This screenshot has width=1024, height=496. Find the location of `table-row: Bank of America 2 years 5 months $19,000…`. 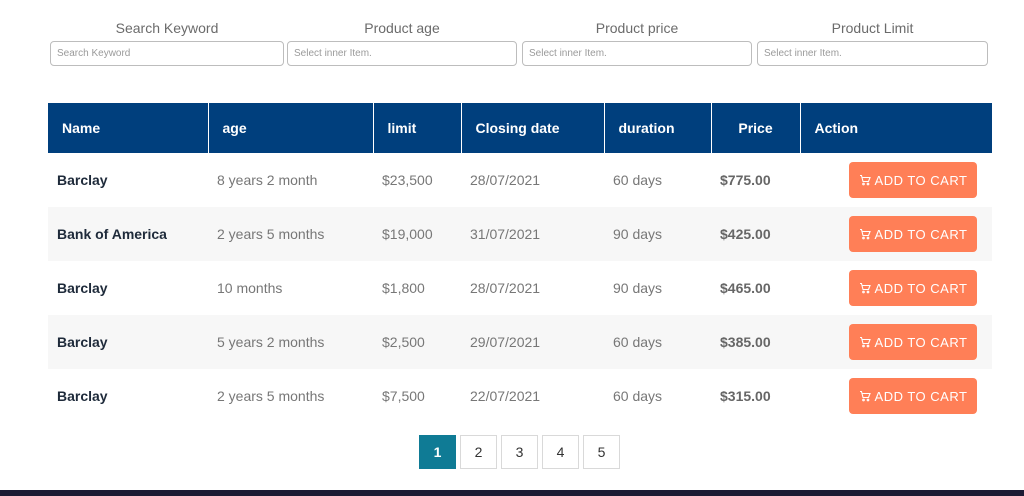

table-row: Bank of America 2 years 5 months $19,000… is located at coordinates (520, 234).